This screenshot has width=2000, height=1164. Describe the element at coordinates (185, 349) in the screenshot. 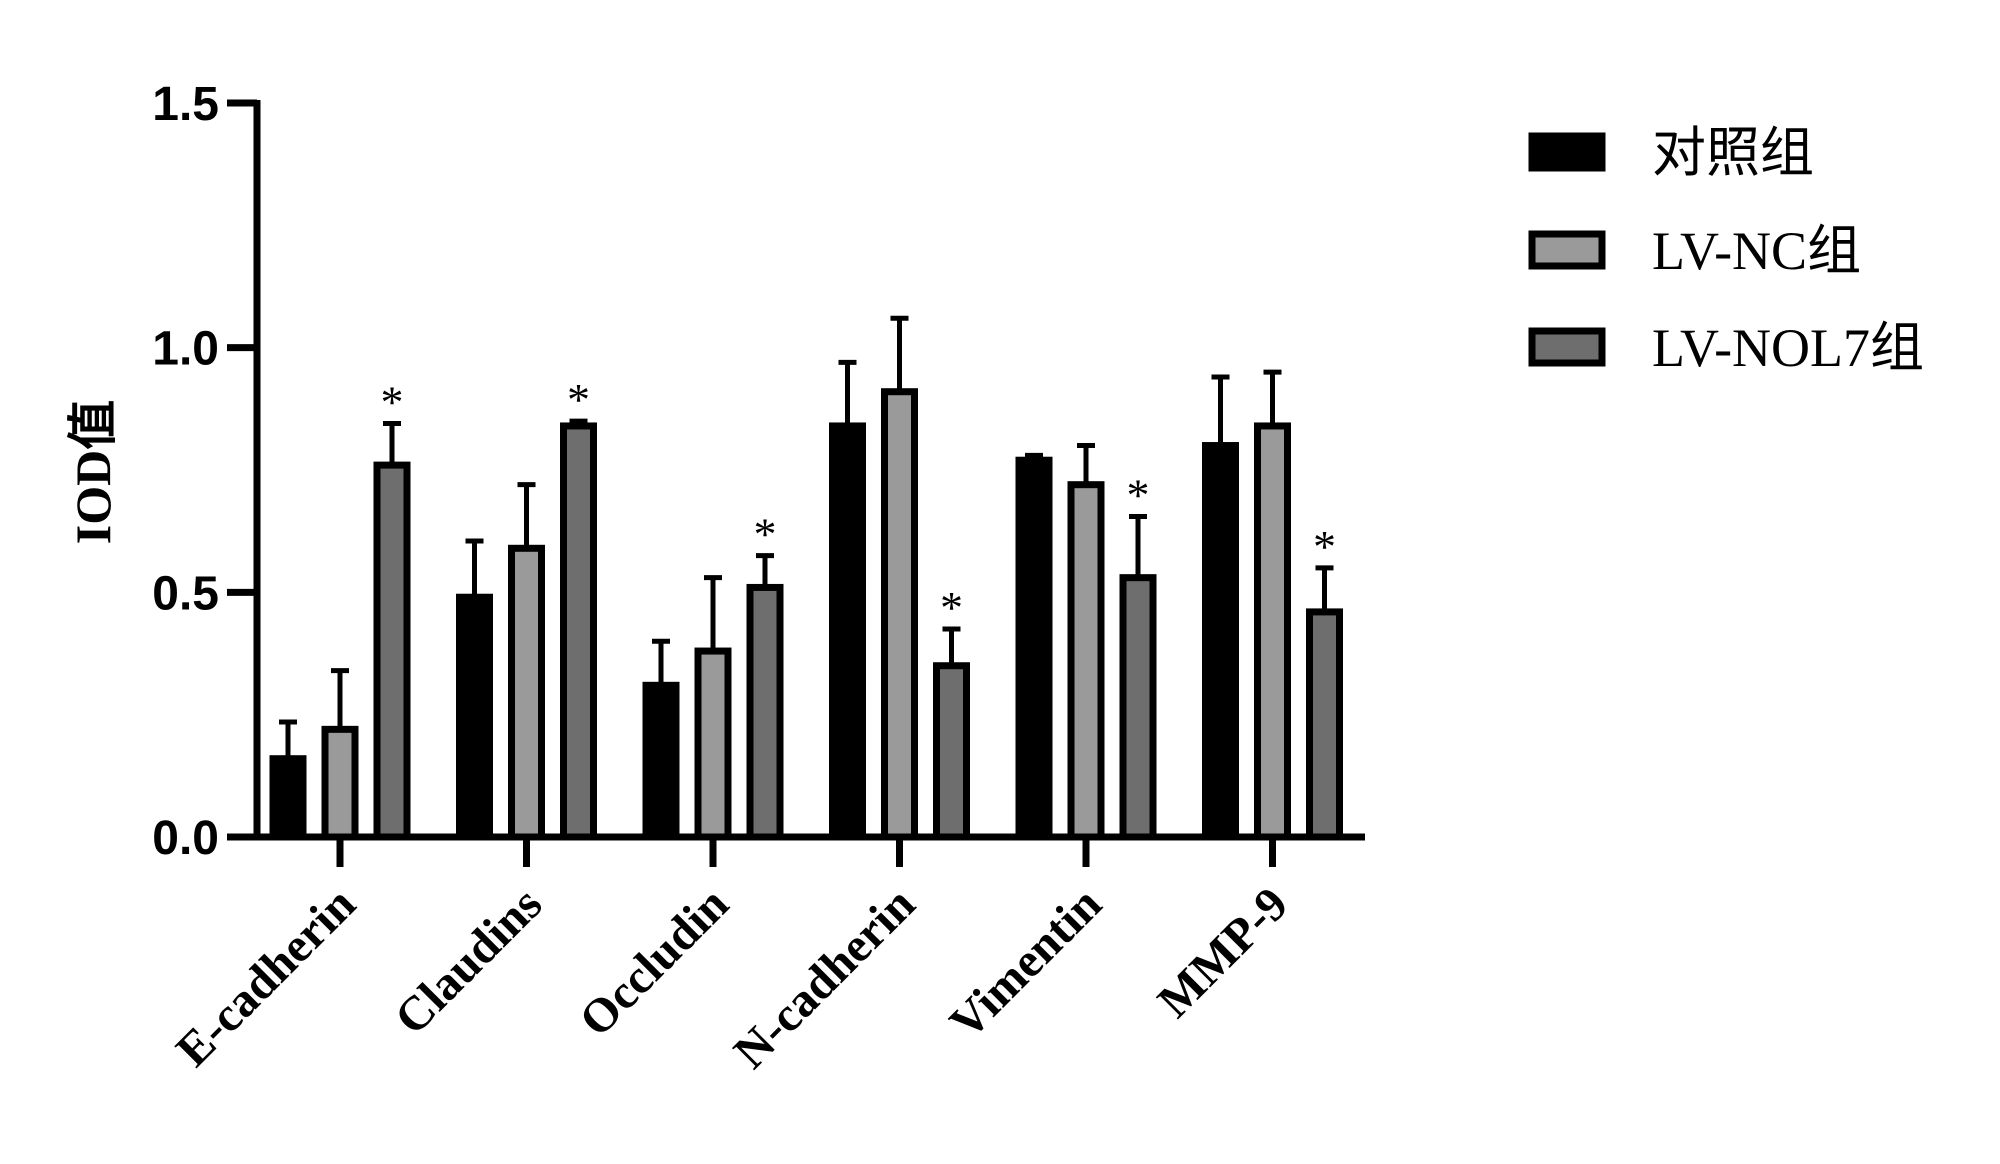

I see `y-tick-label: 1.0` at that location.